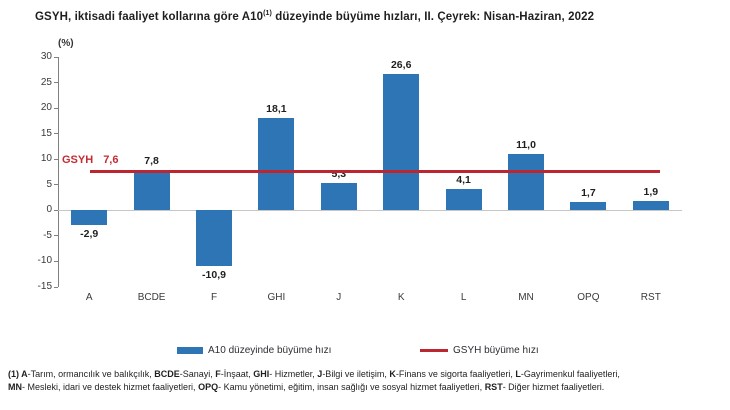 This screenshot has width=730, height=410. Describe the element at coordinates (197, 374) in the screenshot. I see `footnote-text: -Sanayi,` at that location.